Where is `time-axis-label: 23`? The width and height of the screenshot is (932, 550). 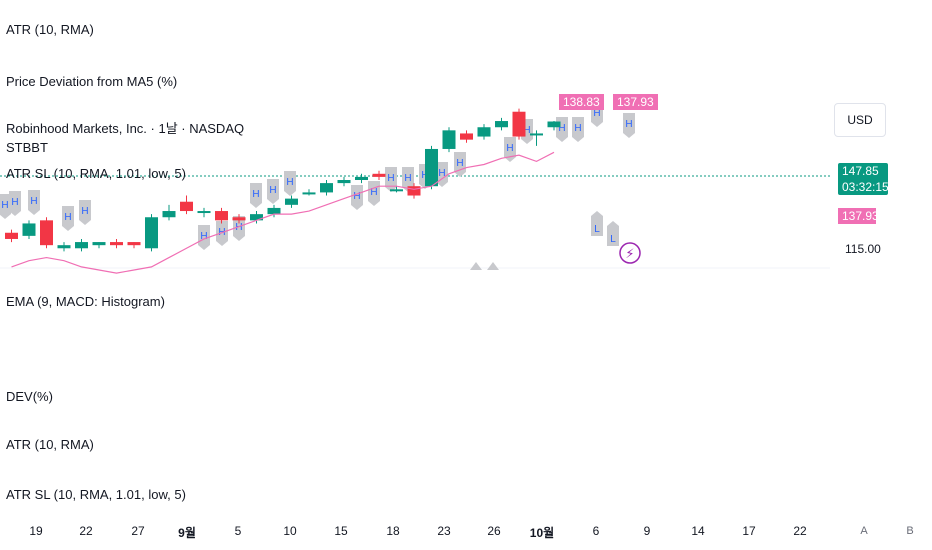 time-axis-label: 23 is located at coordinates (444, 531).